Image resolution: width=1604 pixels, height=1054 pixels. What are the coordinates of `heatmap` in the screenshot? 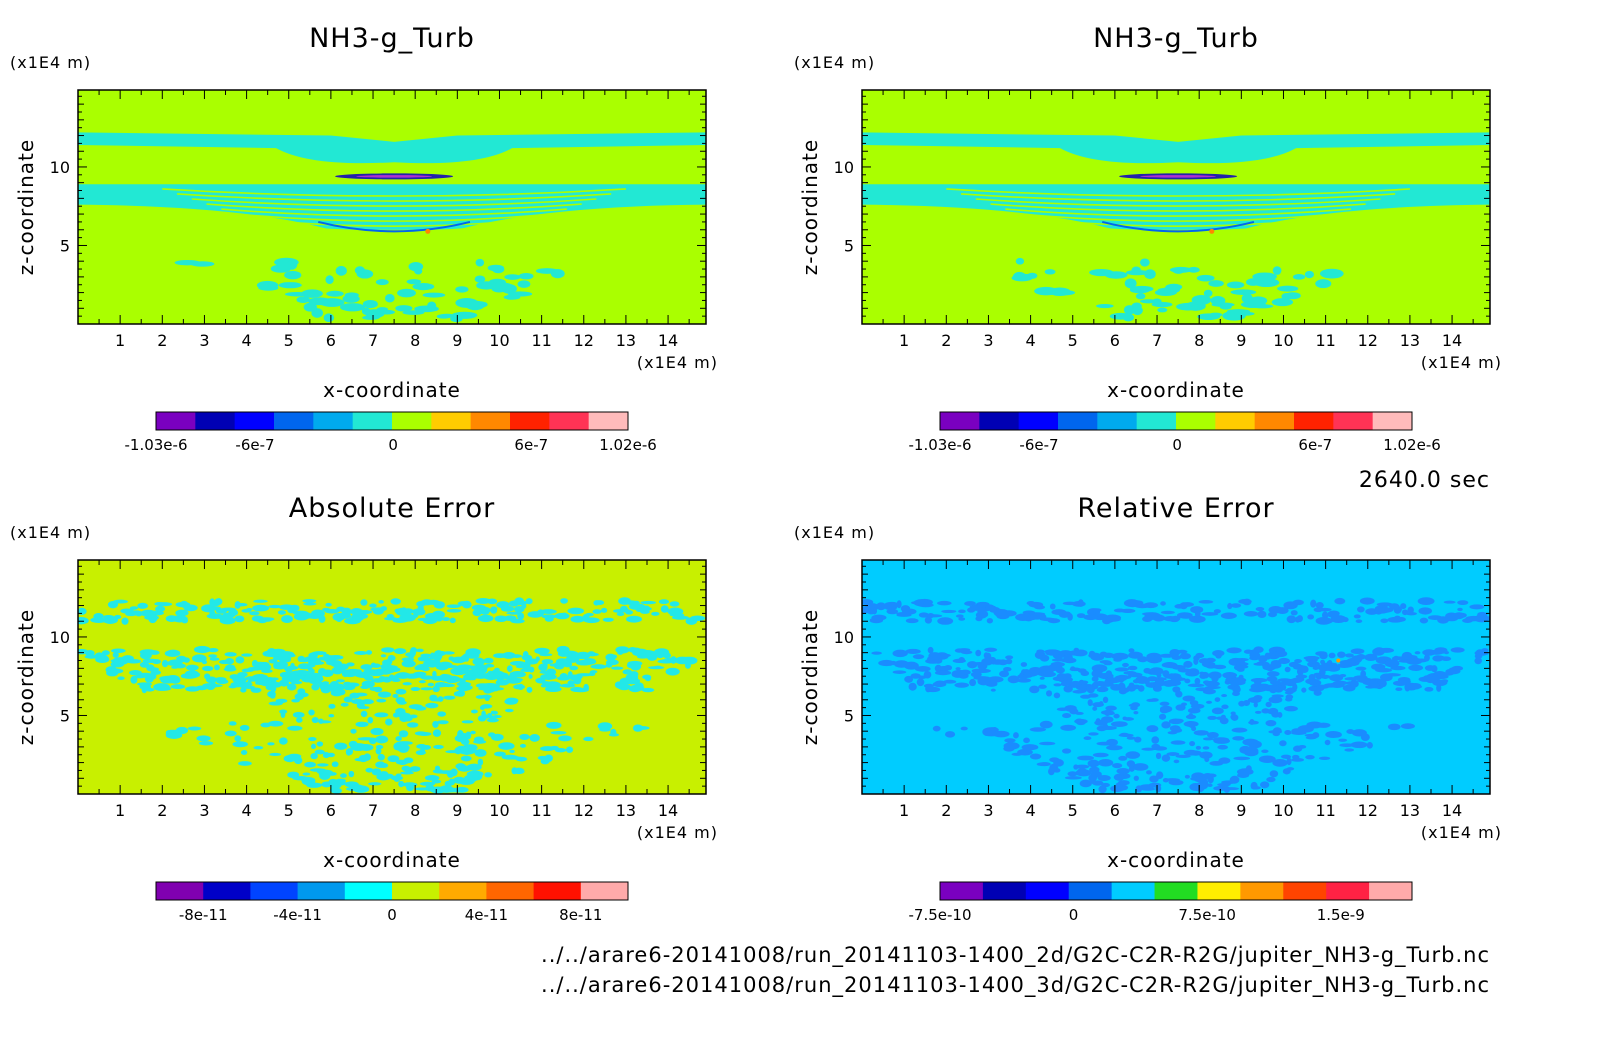 It's located at (1176, 207).